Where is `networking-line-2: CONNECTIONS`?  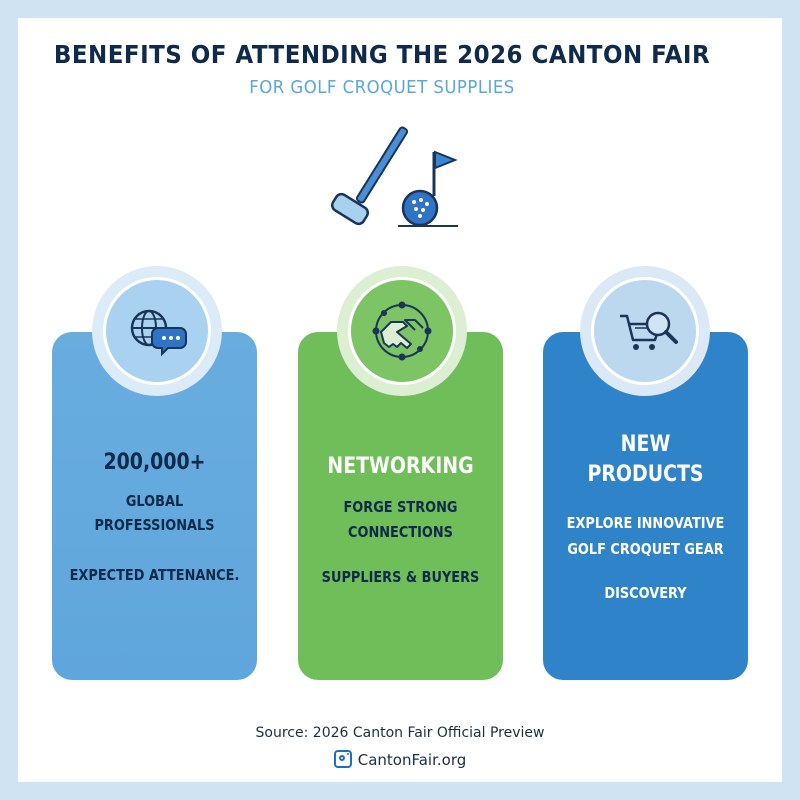
networking-line-2: CONNECTIONS is located at coordinates (400, 532).